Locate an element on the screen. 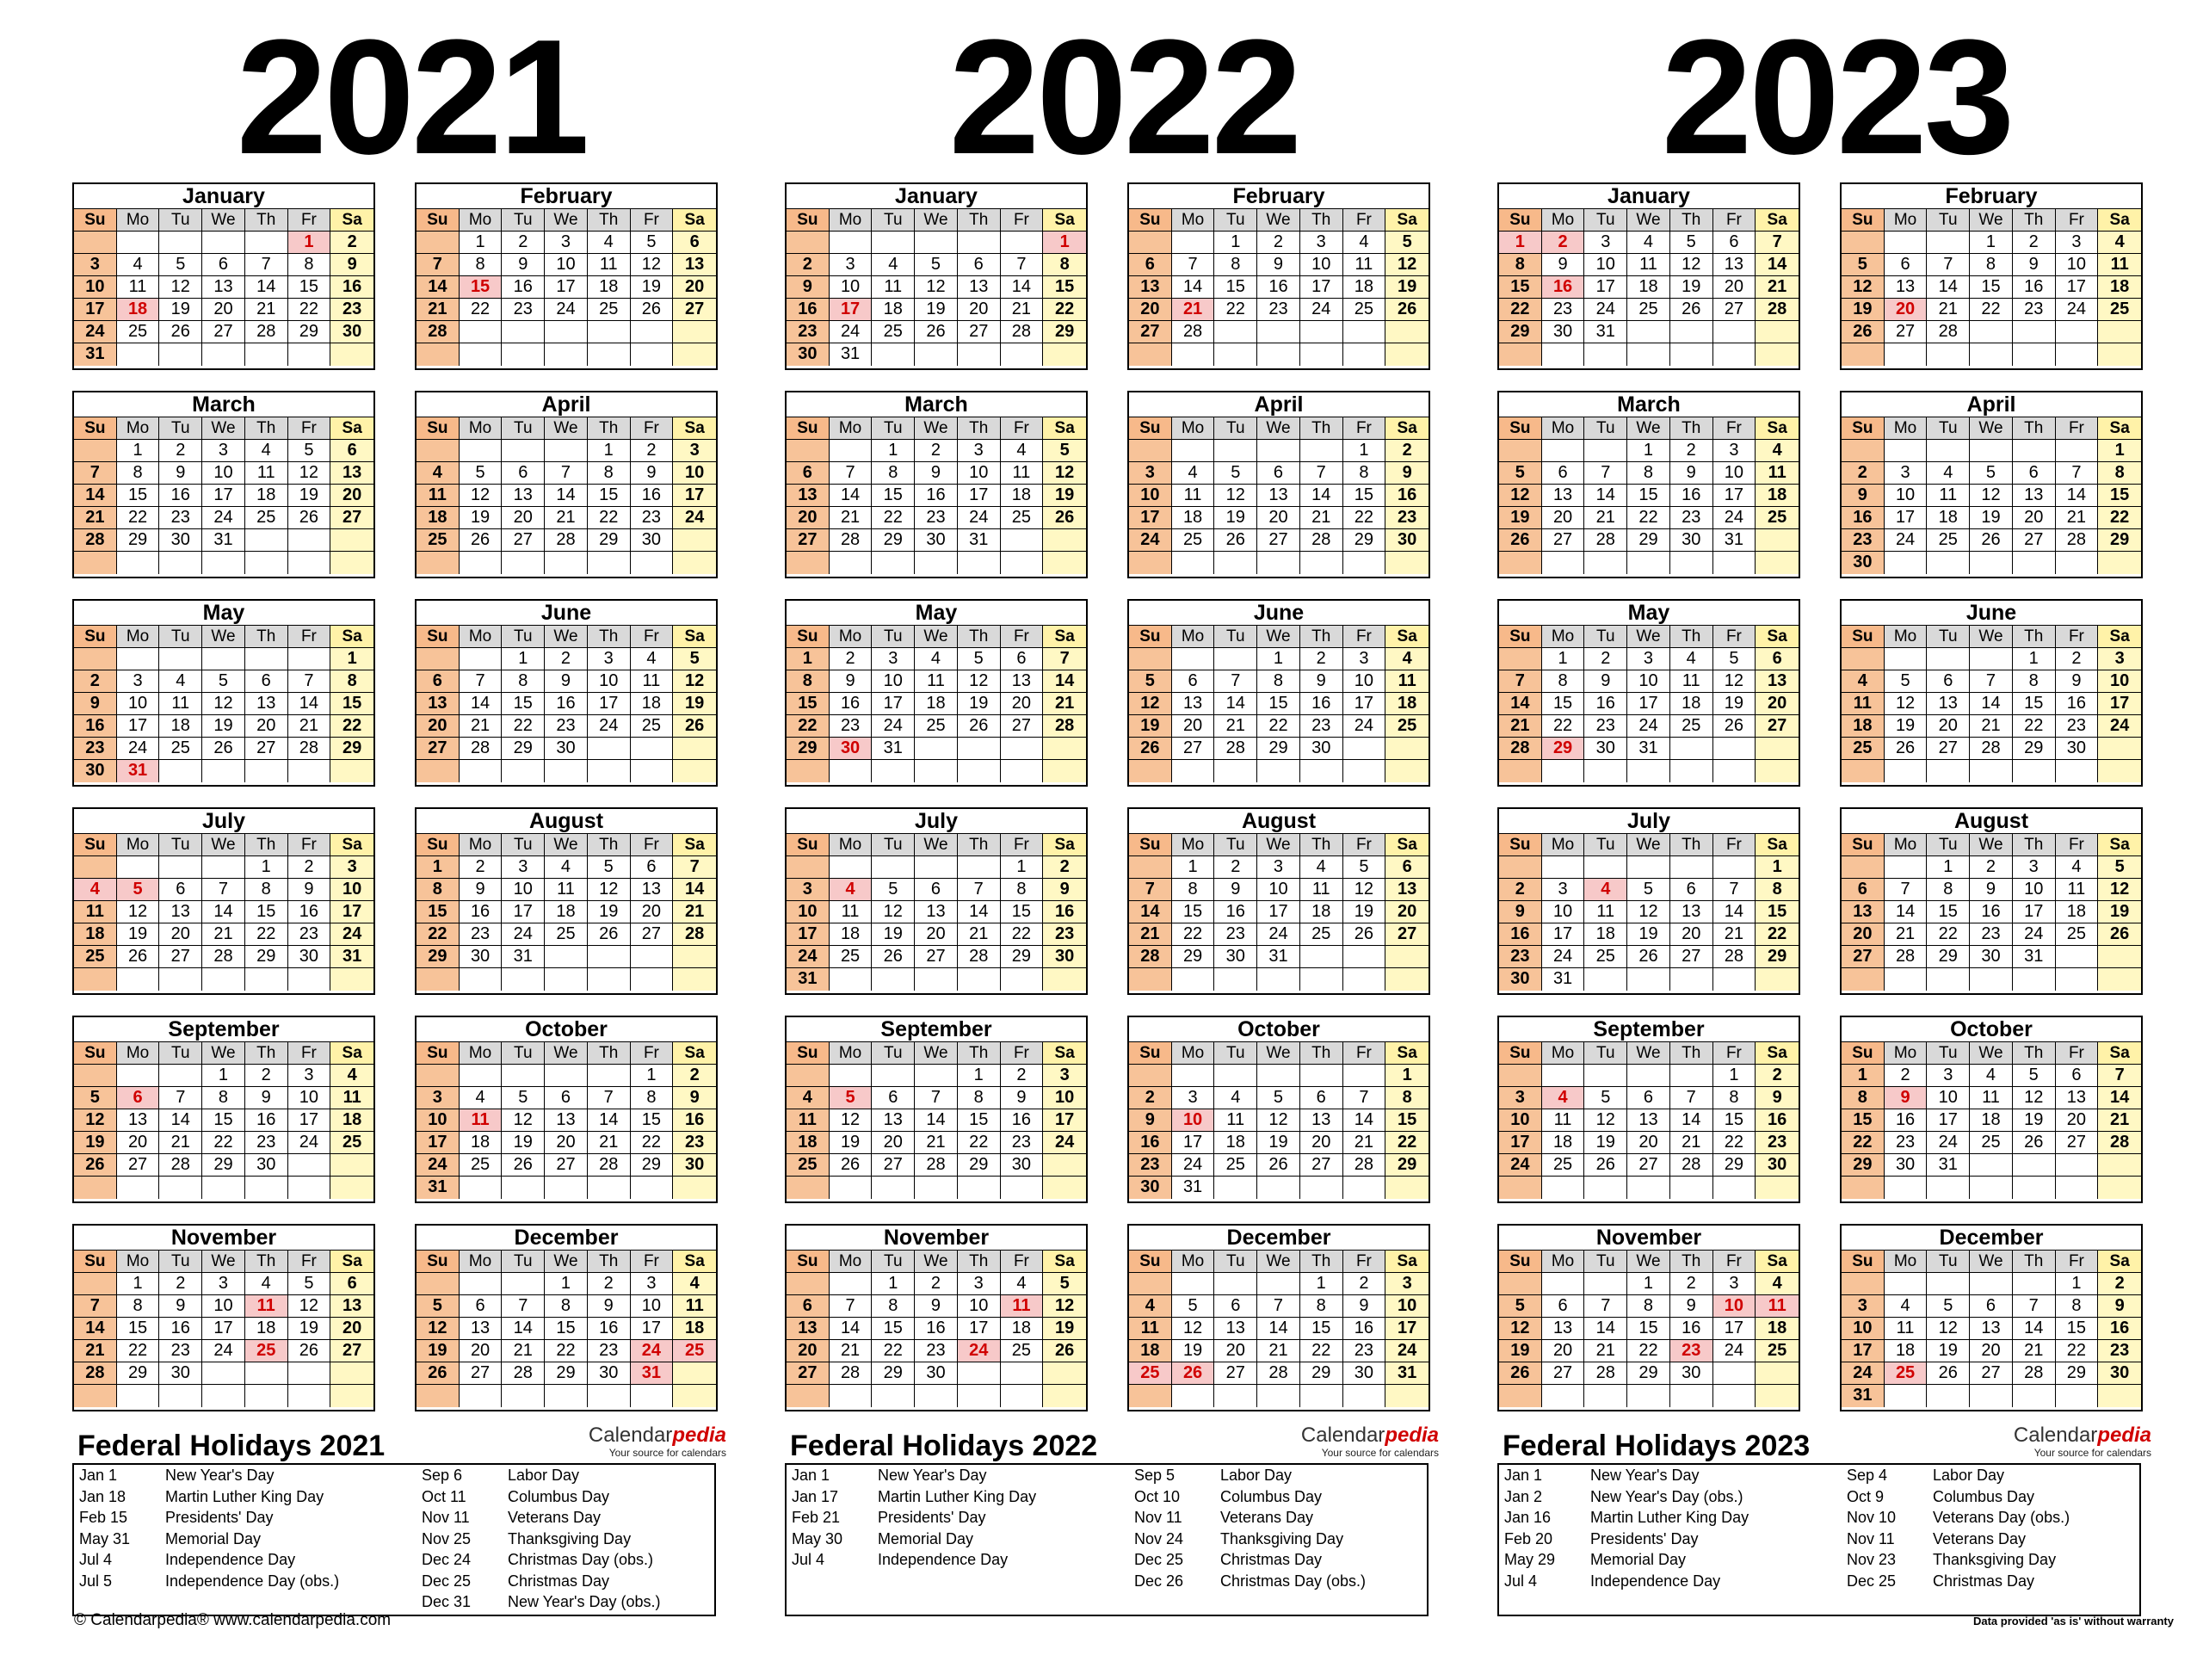  day-cell: 21 is located at coordinates (1606, 518).